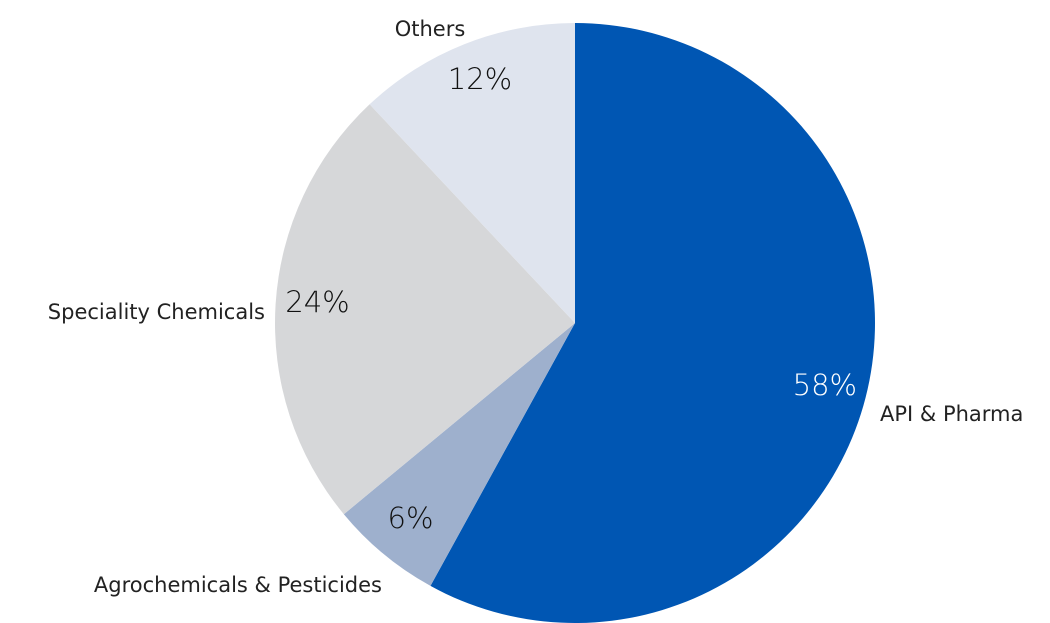  Describe the element at coordinates (480, 79) in the screenshot. I see `pie-value-label-others: 12%` at that location.